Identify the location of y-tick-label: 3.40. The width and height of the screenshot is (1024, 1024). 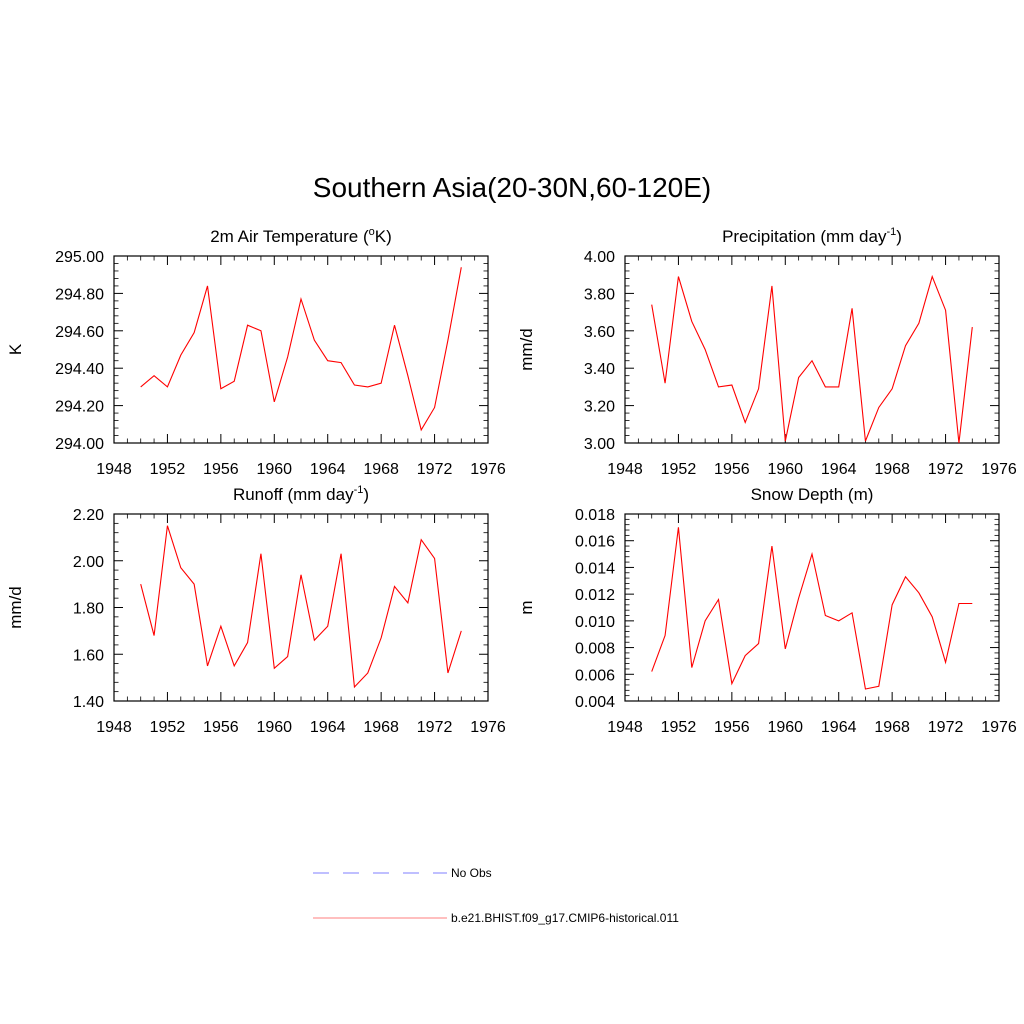
(599, 369).